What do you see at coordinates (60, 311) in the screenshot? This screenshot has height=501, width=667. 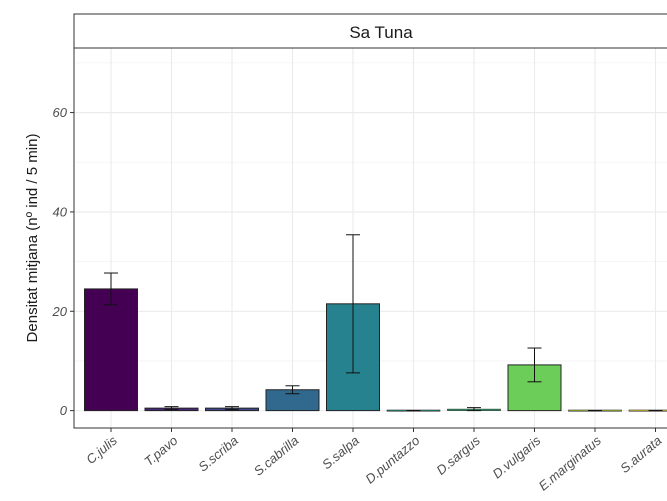 I see `y-tick-label: 20` at bounding box center [60, 311].